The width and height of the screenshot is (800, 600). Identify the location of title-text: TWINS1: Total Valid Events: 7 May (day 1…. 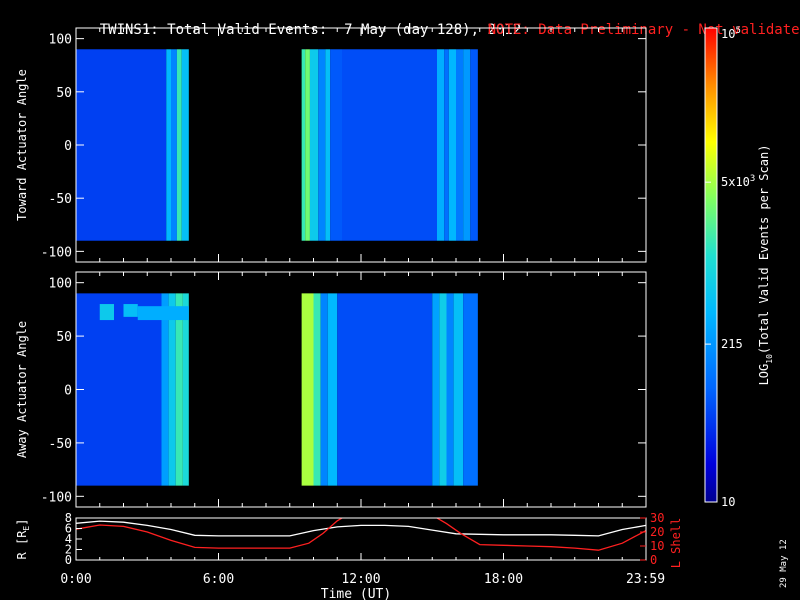
(310, 30).